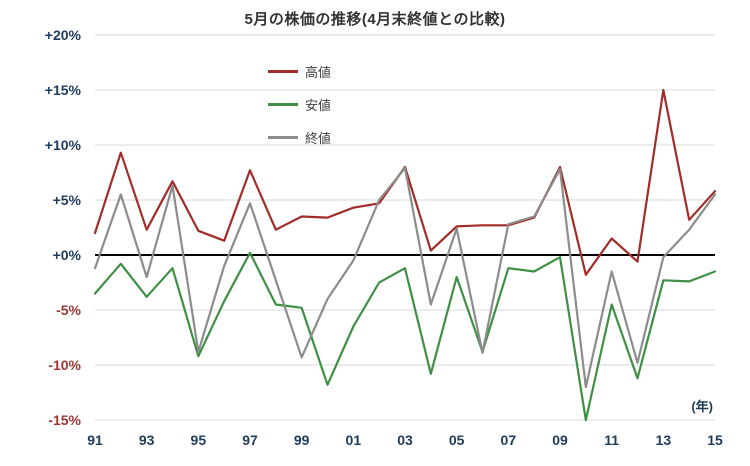 This screenshot has width=750, height=466. I want to click on x-axis-tick-label: 01, so click(354, 440).